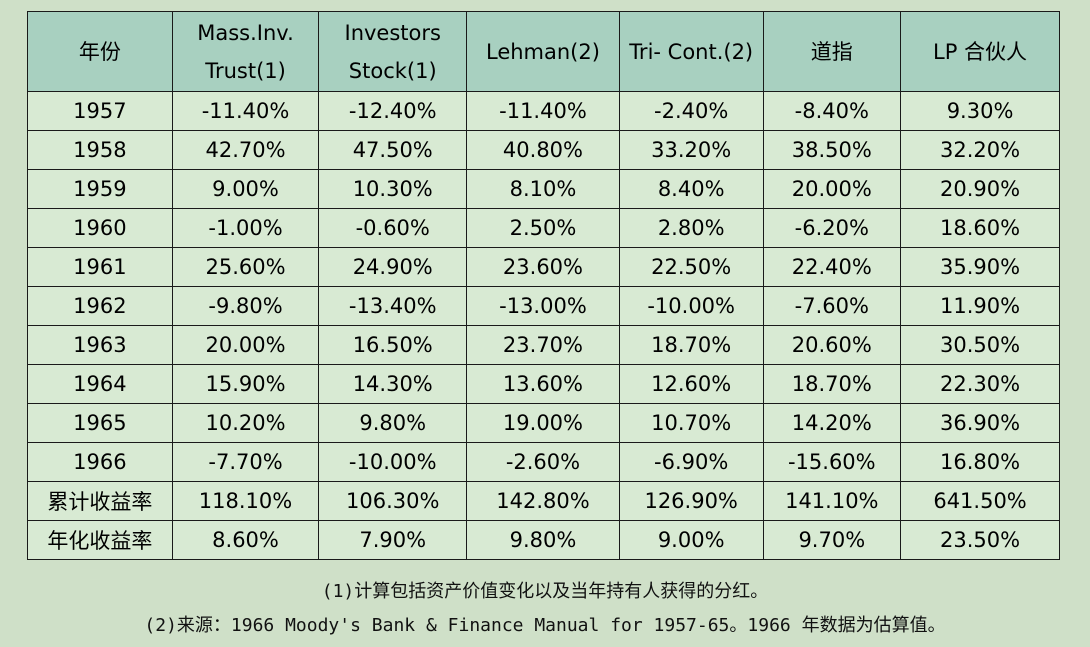  I want to click on table-cell: -6.20%, so click(832, 228).